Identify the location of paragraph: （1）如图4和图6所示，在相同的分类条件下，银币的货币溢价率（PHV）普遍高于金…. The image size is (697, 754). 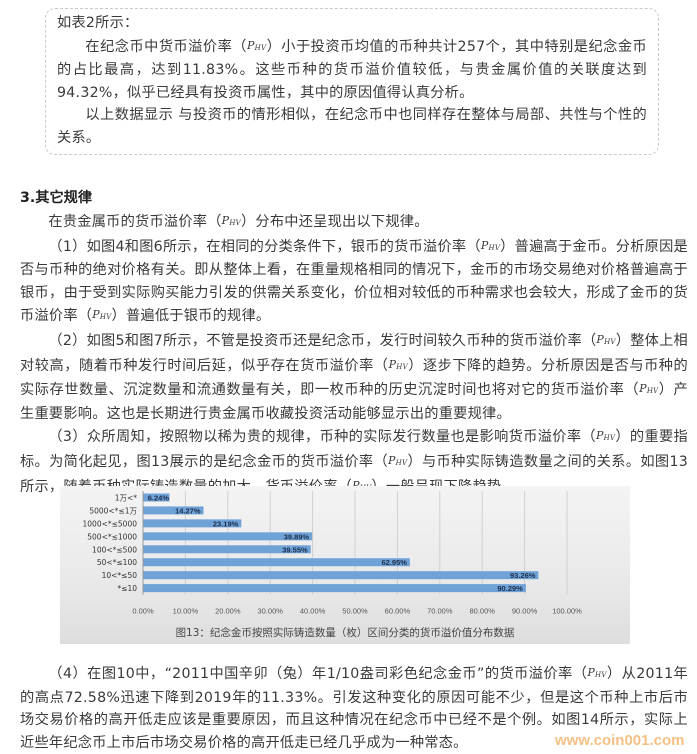
(354, 282).